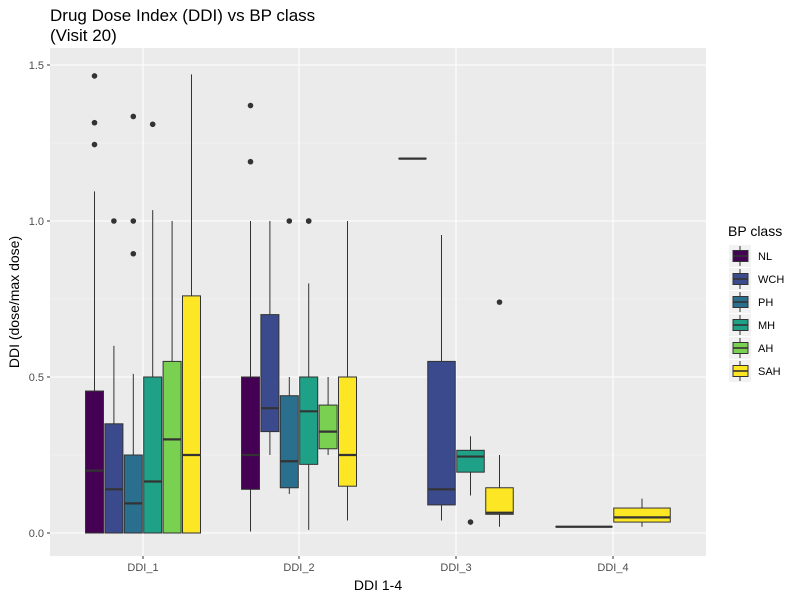  What do you see at coordinates (298, 568) in the screenshot?
I see `x-tick-label: DDI_2` at bounding box center [298, 568].